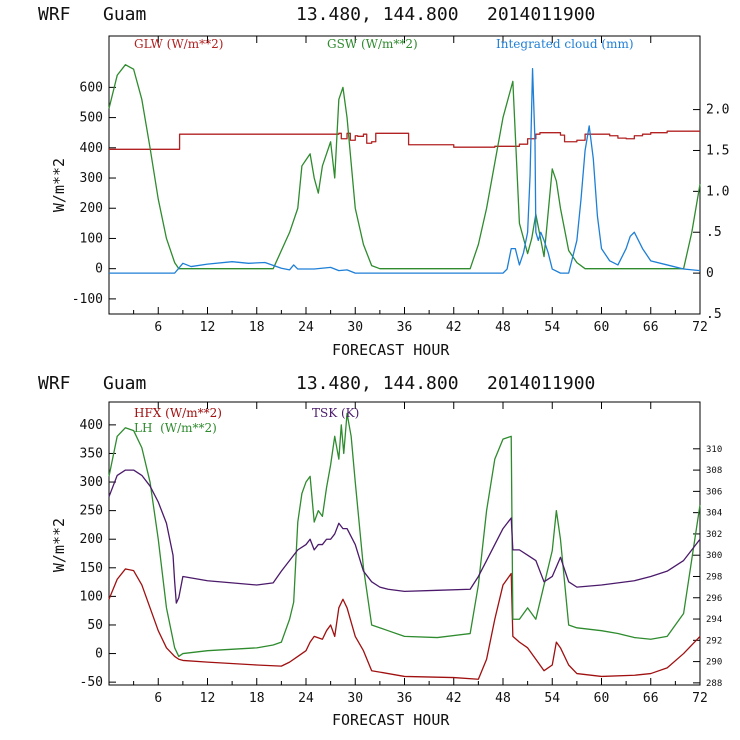  Describe the element at coordinates (257, 698) in the screenshot. I see `bottom-x-tick-label: 18` at that location.